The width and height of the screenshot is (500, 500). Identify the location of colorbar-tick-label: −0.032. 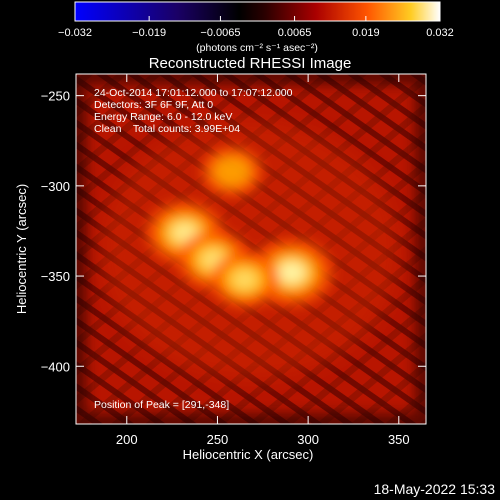
(75, 33).